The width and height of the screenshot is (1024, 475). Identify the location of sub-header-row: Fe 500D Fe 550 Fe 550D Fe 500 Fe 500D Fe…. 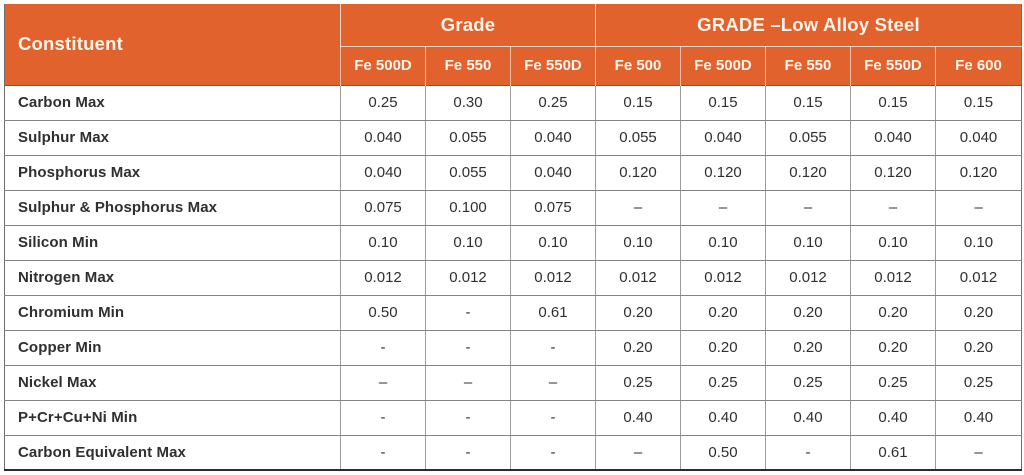
(513, 65).